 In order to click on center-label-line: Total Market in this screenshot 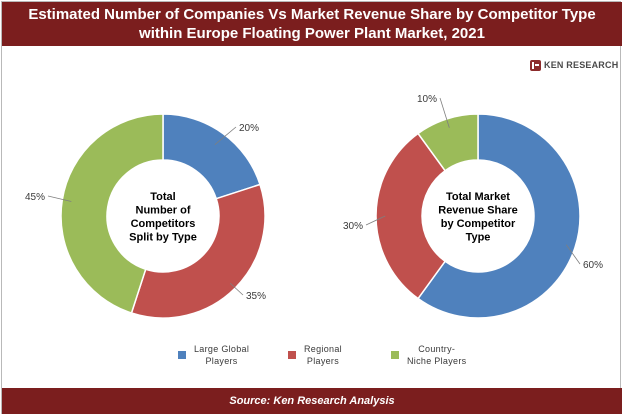, I will do `click(478, 197)`.